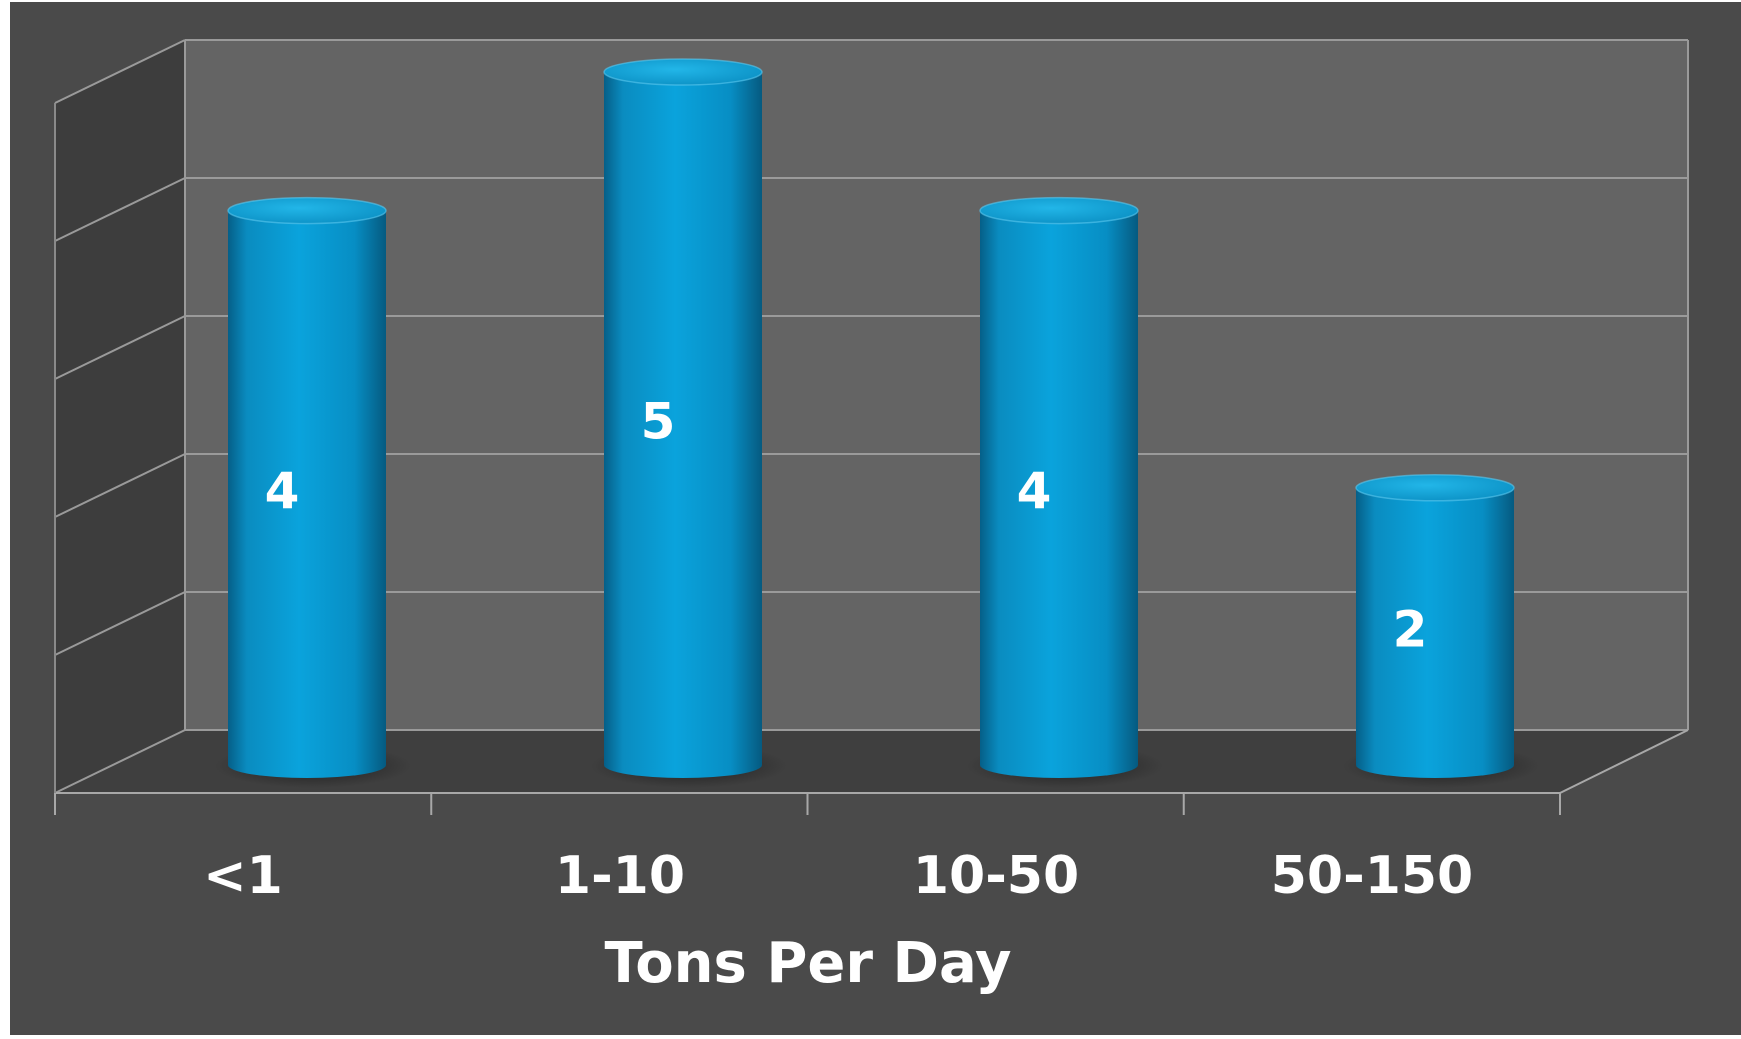  I want to click on category-label: 50-150, so click(1372, 876).